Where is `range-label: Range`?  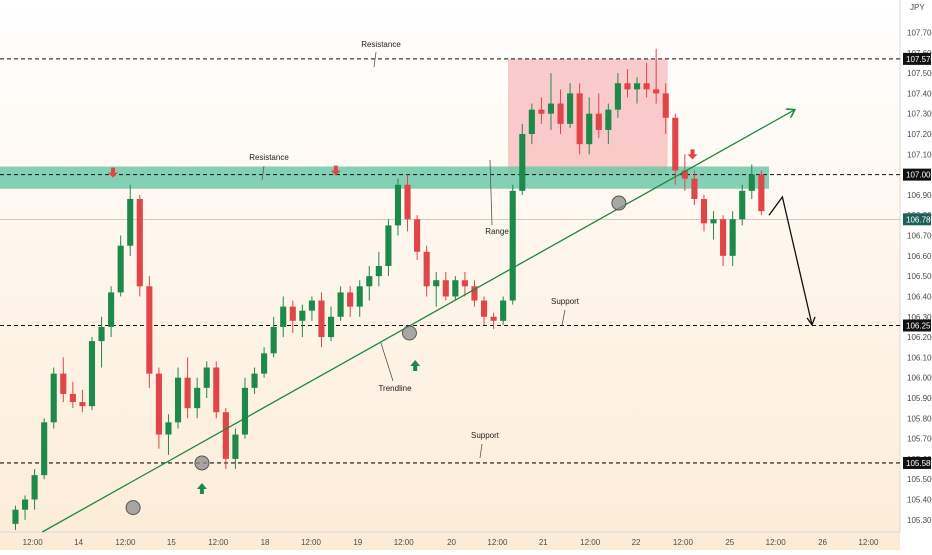 range-label: Range is located at coordinates (497, 231).